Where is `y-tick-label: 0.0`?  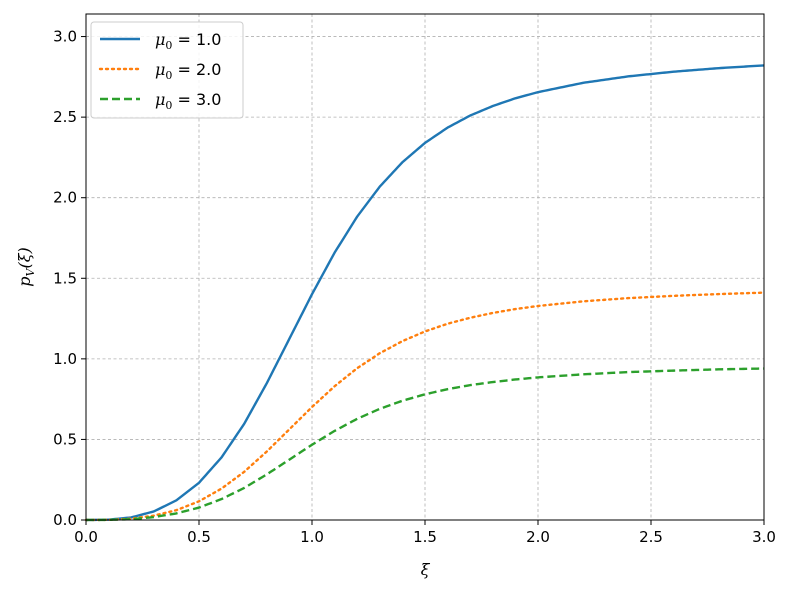
y-tick-label: 0.0 is located at coordinates (65, 520).